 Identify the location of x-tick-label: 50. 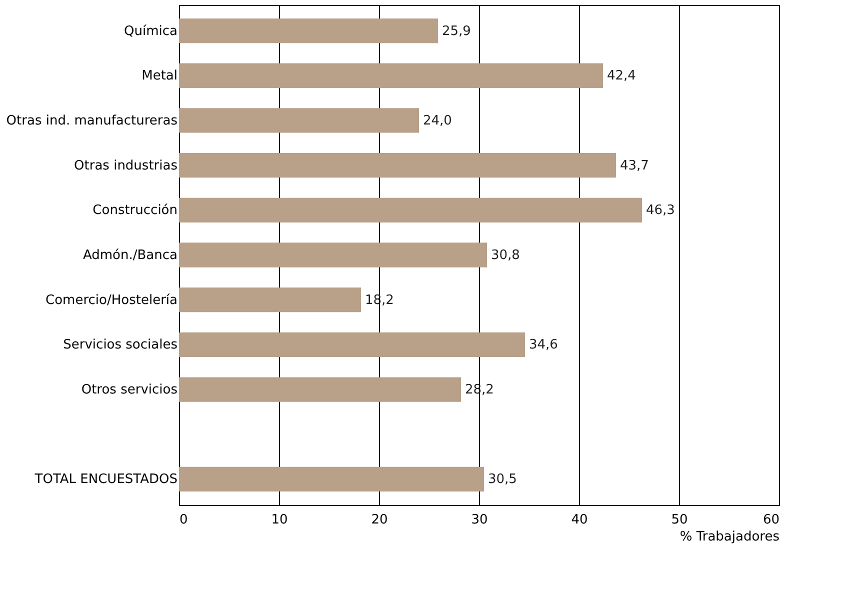
(679, 520).